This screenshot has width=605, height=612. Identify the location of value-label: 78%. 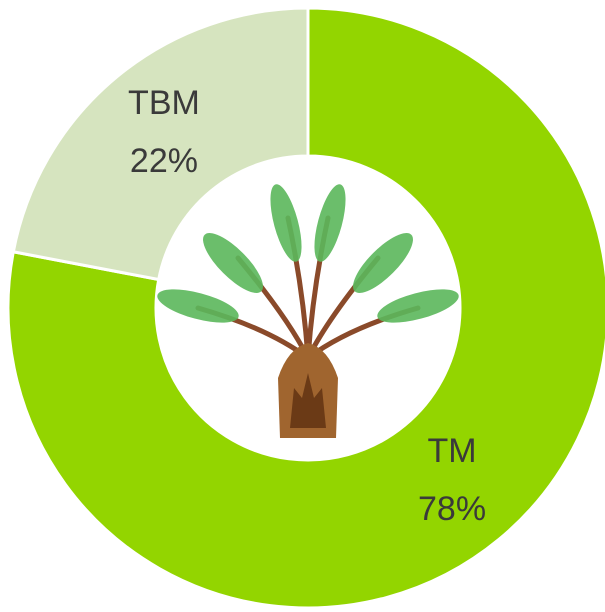
(452, 509).